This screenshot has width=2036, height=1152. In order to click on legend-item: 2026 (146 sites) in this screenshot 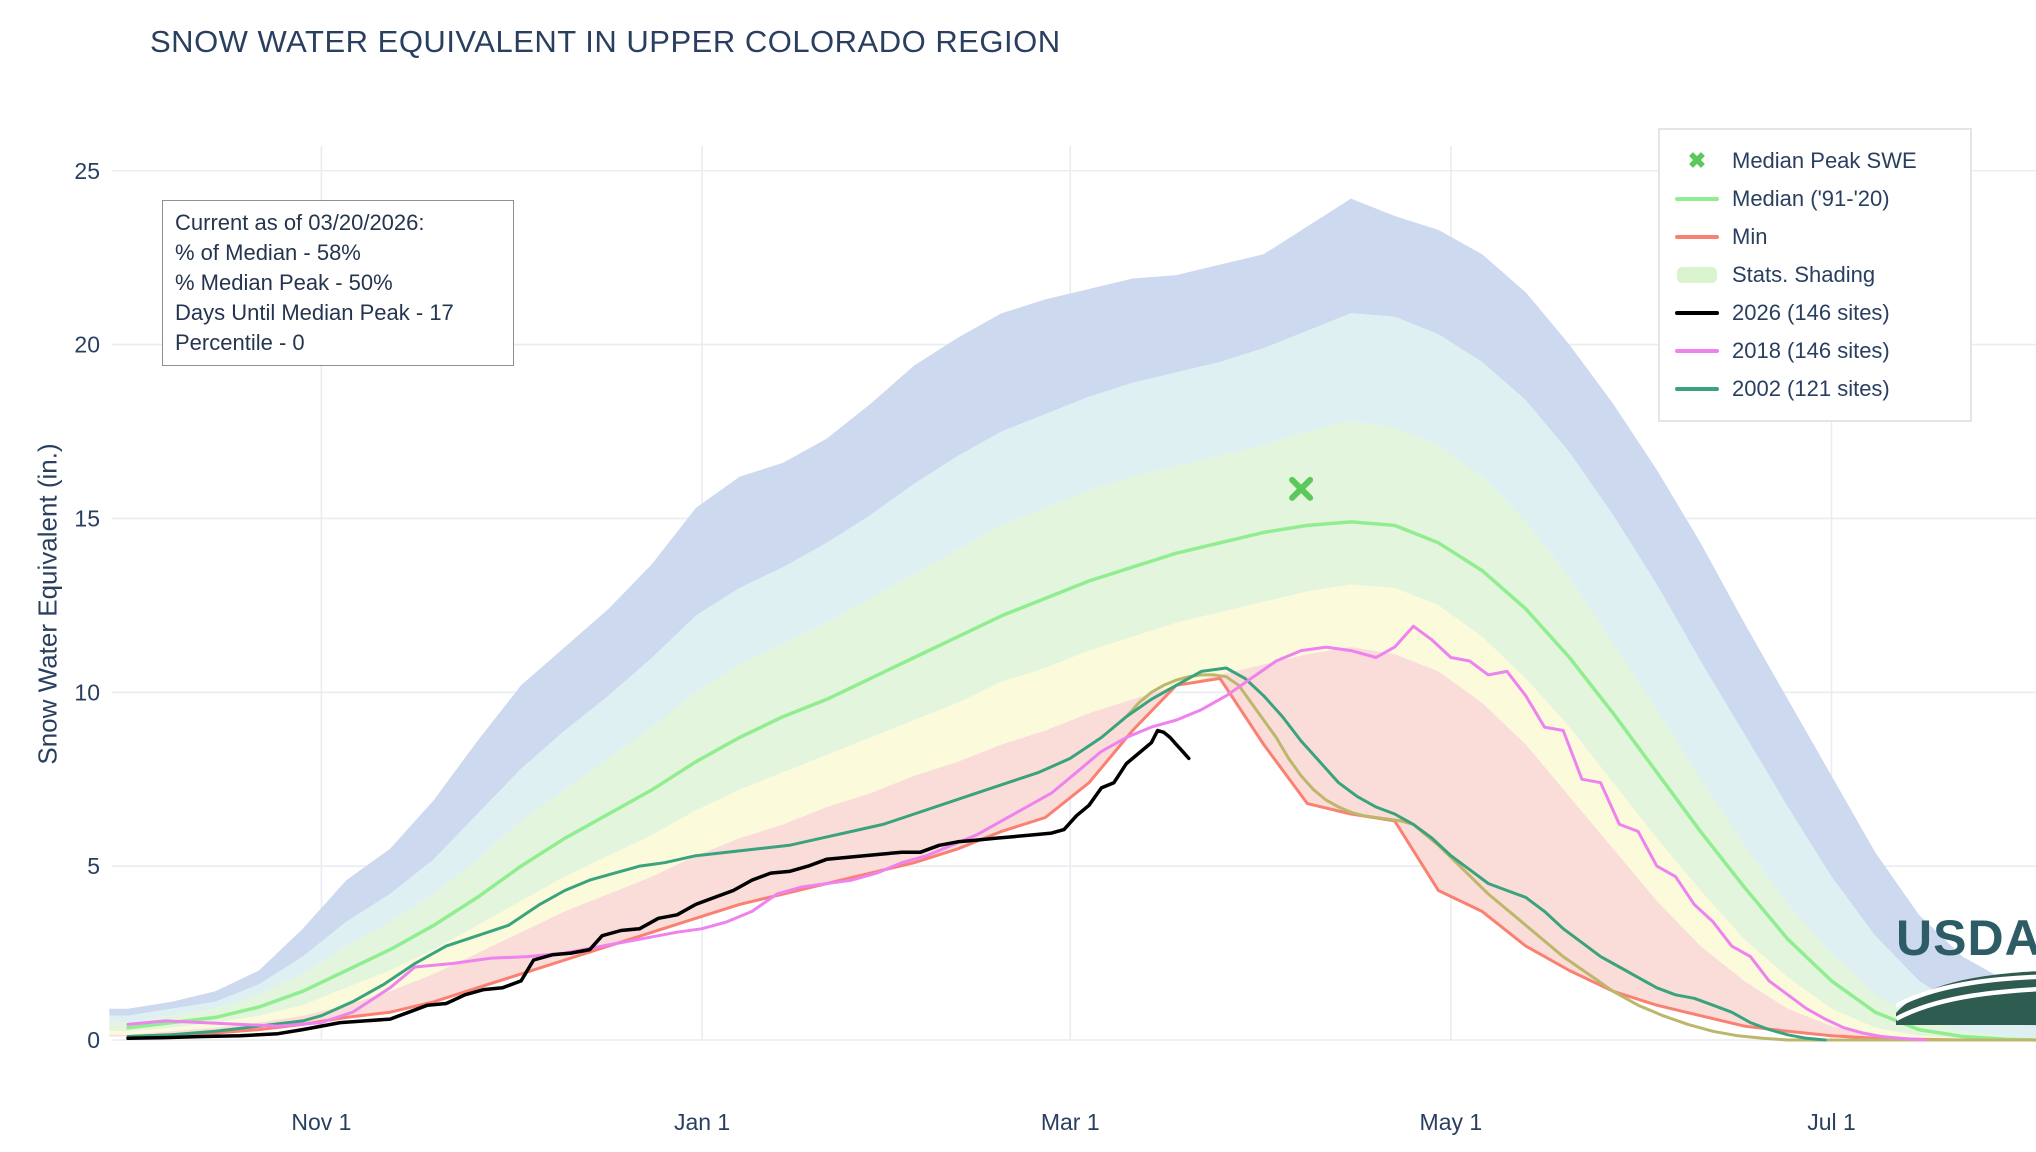, I will do `click(1815, 313)`.